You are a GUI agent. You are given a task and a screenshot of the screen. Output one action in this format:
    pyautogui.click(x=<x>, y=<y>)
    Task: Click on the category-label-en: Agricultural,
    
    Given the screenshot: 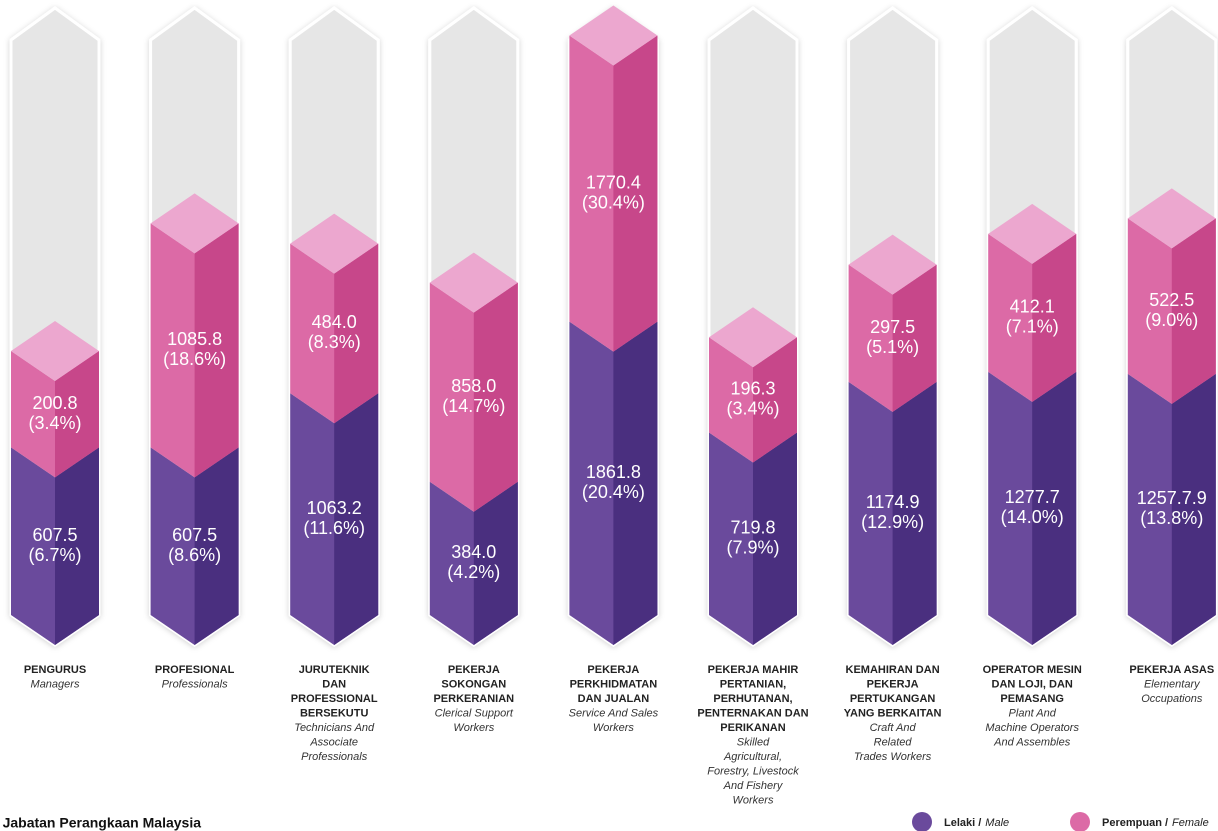 What is the action you would take?
    pyautogui.click(x=752, y=757)
    